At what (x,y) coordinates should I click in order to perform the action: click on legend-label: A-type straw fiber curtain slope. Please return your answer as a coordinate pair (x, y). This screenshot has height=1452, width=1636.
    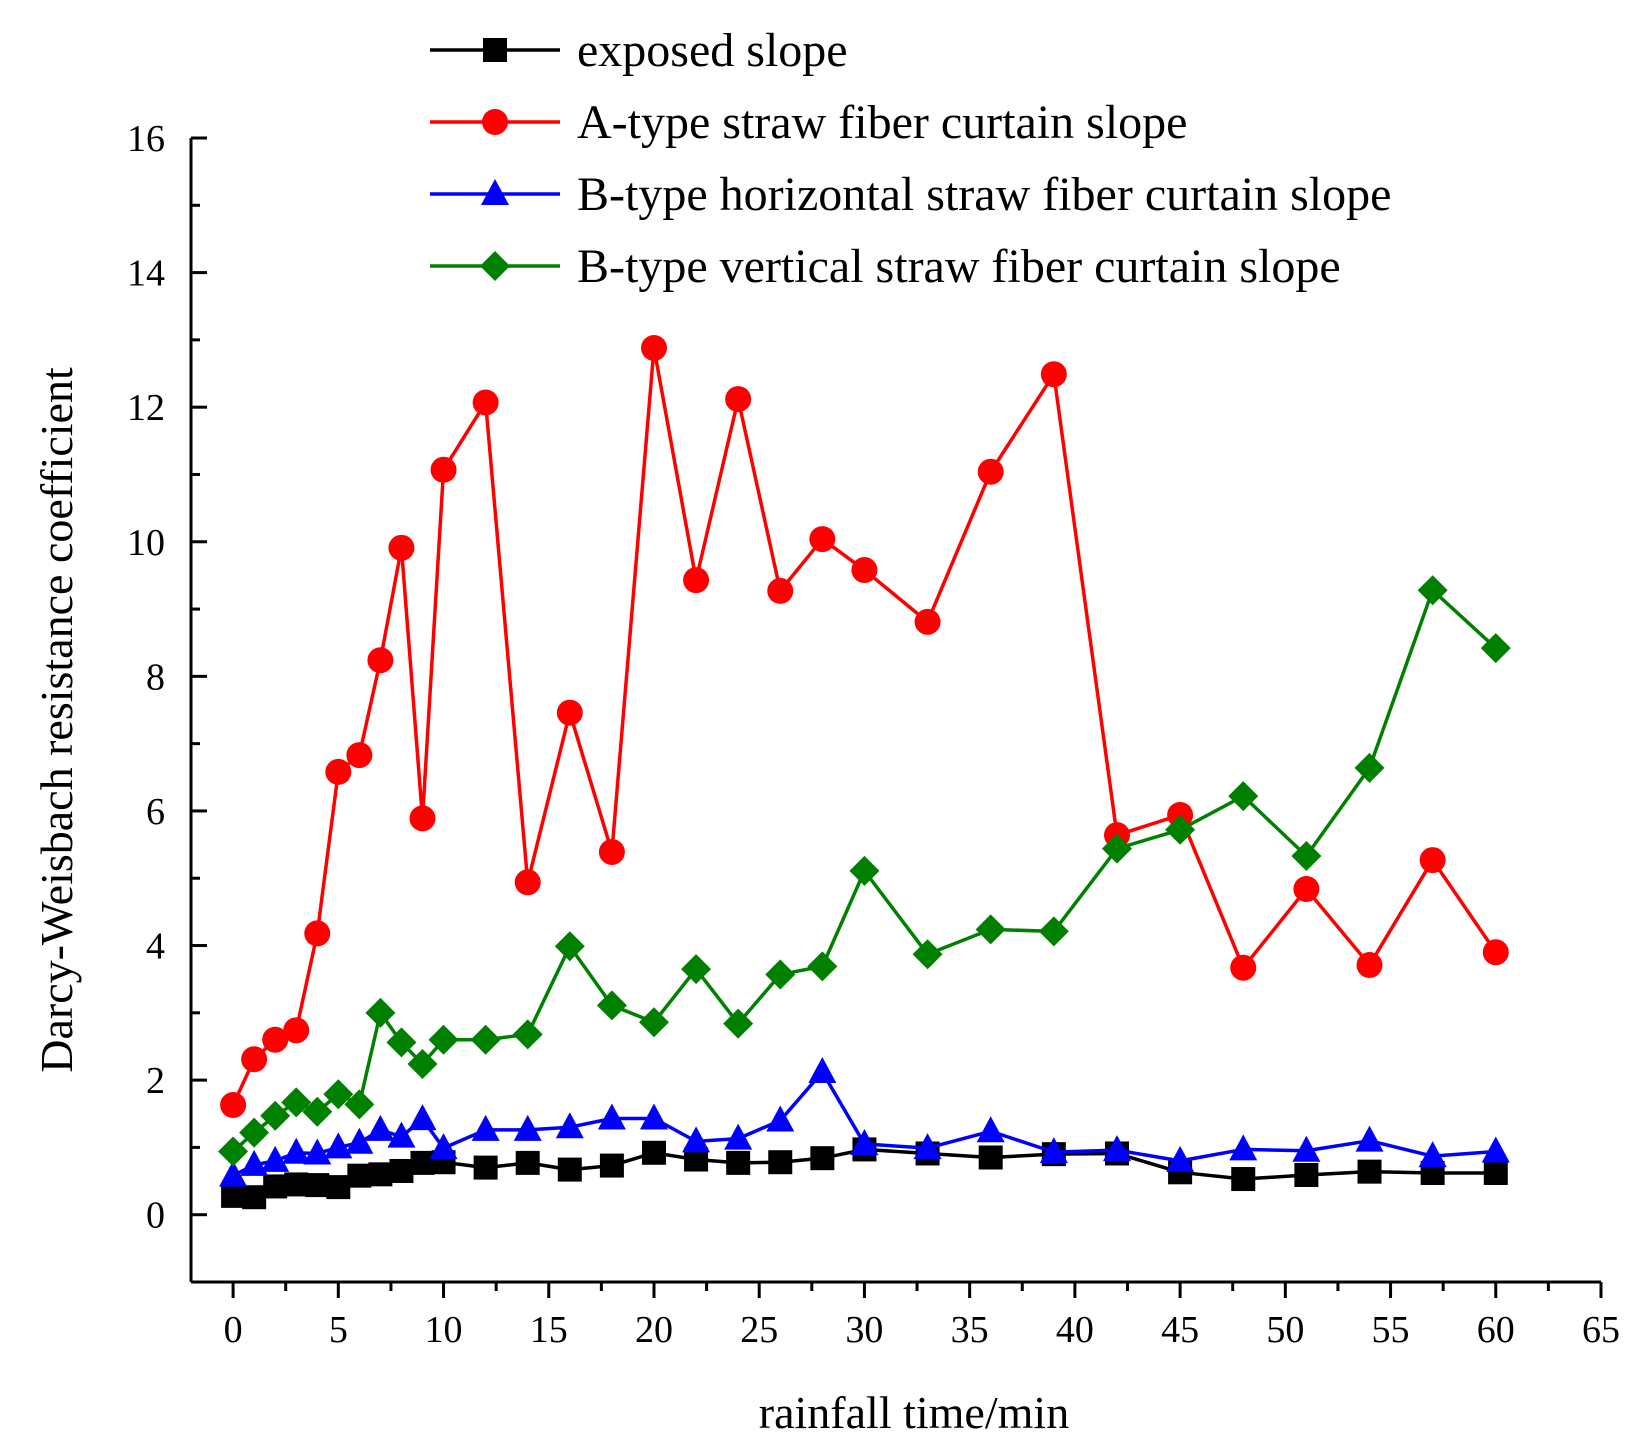
    Looking at the image, I should click on (882, 122).